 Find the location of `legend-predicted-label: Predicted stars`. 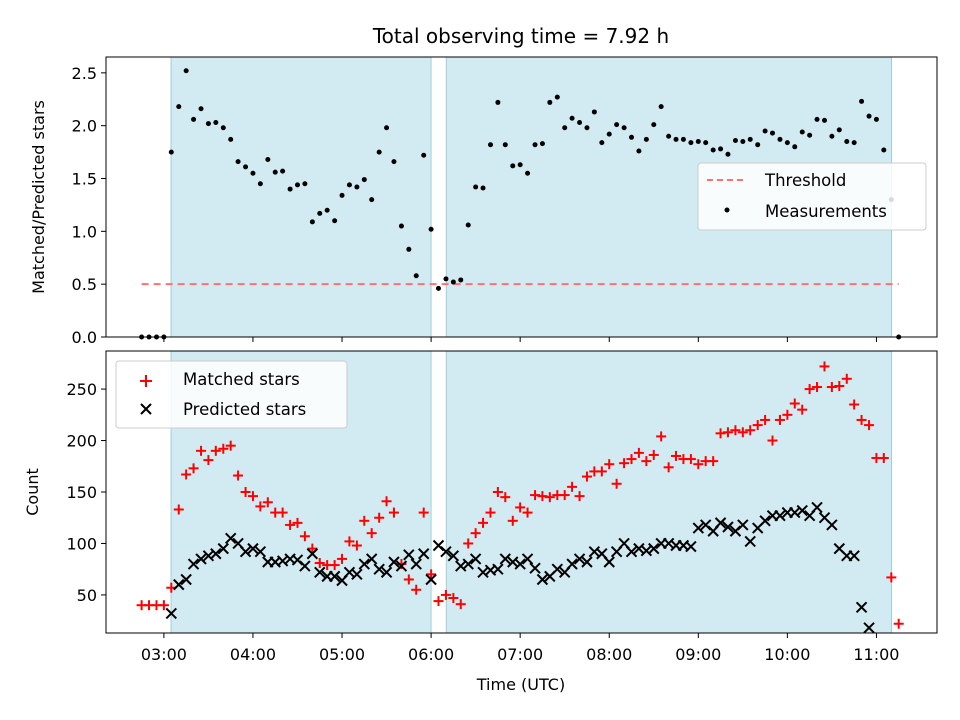

legend-predicted-label: Predicted stars is located at coordinates (244, 409).